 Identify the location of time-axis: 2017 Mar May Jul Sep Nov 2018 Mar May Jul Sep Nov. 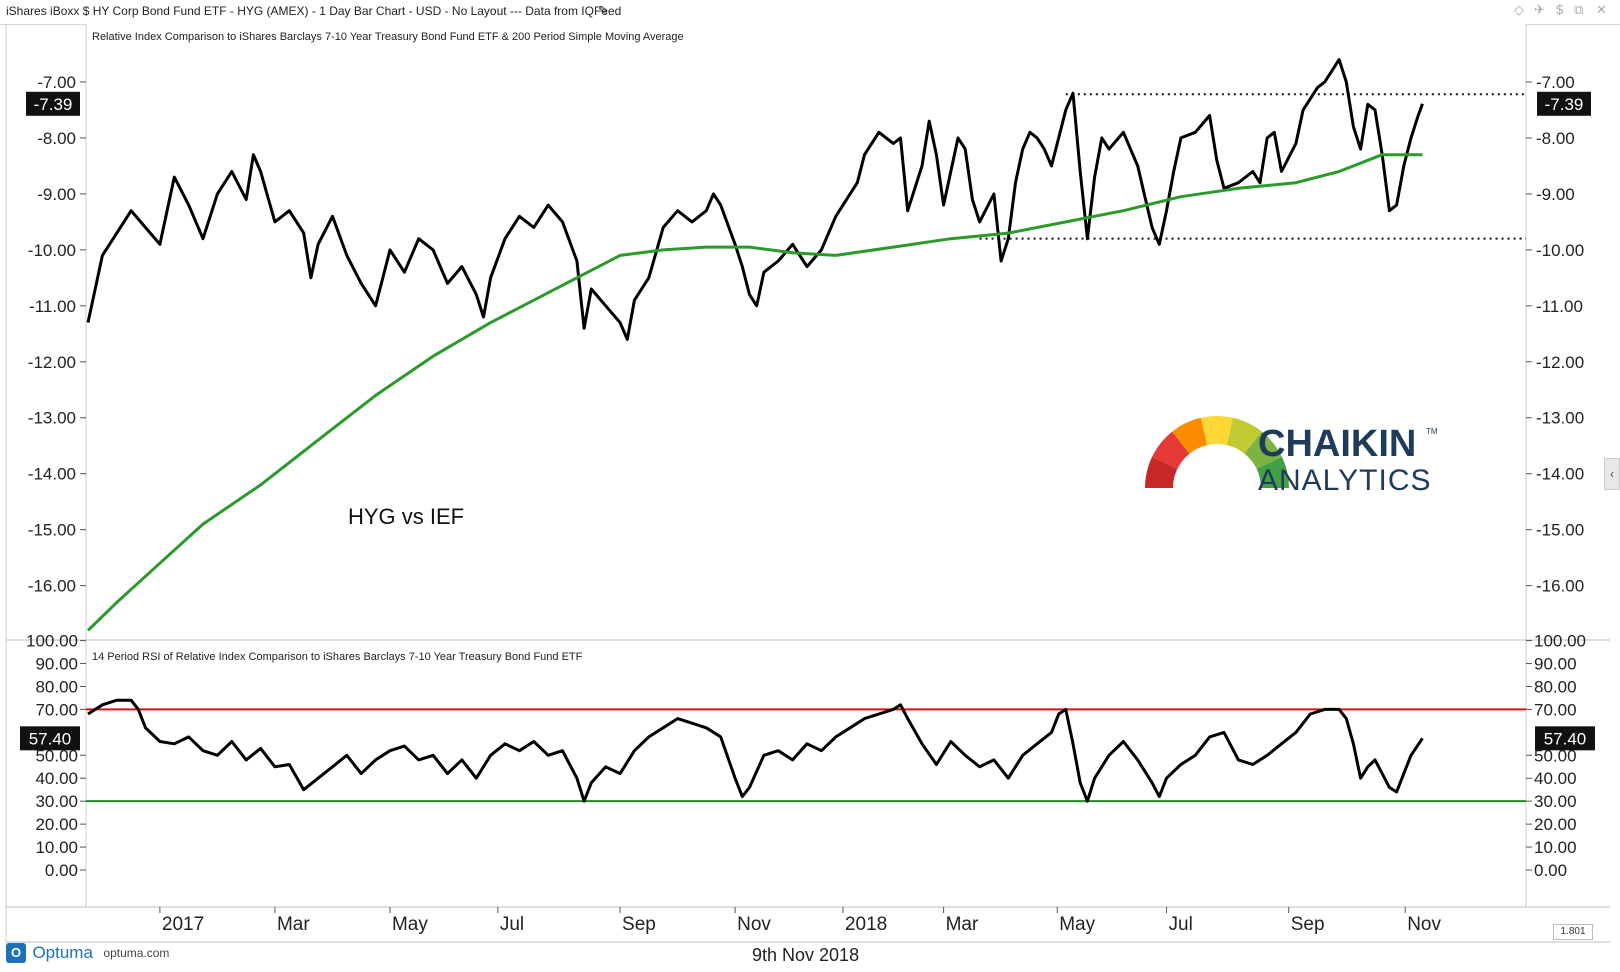
(800, 921).